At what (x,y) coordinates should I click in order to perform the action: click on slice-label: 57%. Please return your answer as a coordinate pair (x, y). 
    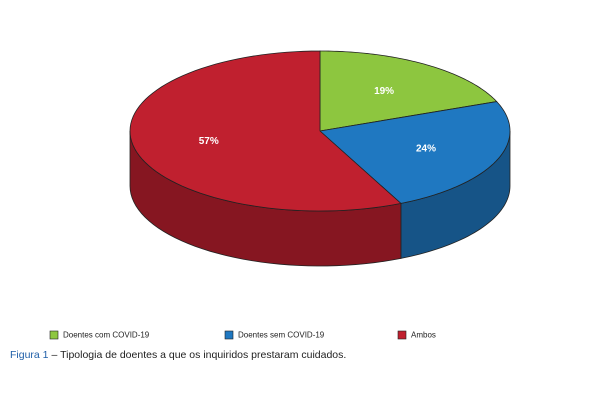
    Looking at the image, I should click on (209, 141).